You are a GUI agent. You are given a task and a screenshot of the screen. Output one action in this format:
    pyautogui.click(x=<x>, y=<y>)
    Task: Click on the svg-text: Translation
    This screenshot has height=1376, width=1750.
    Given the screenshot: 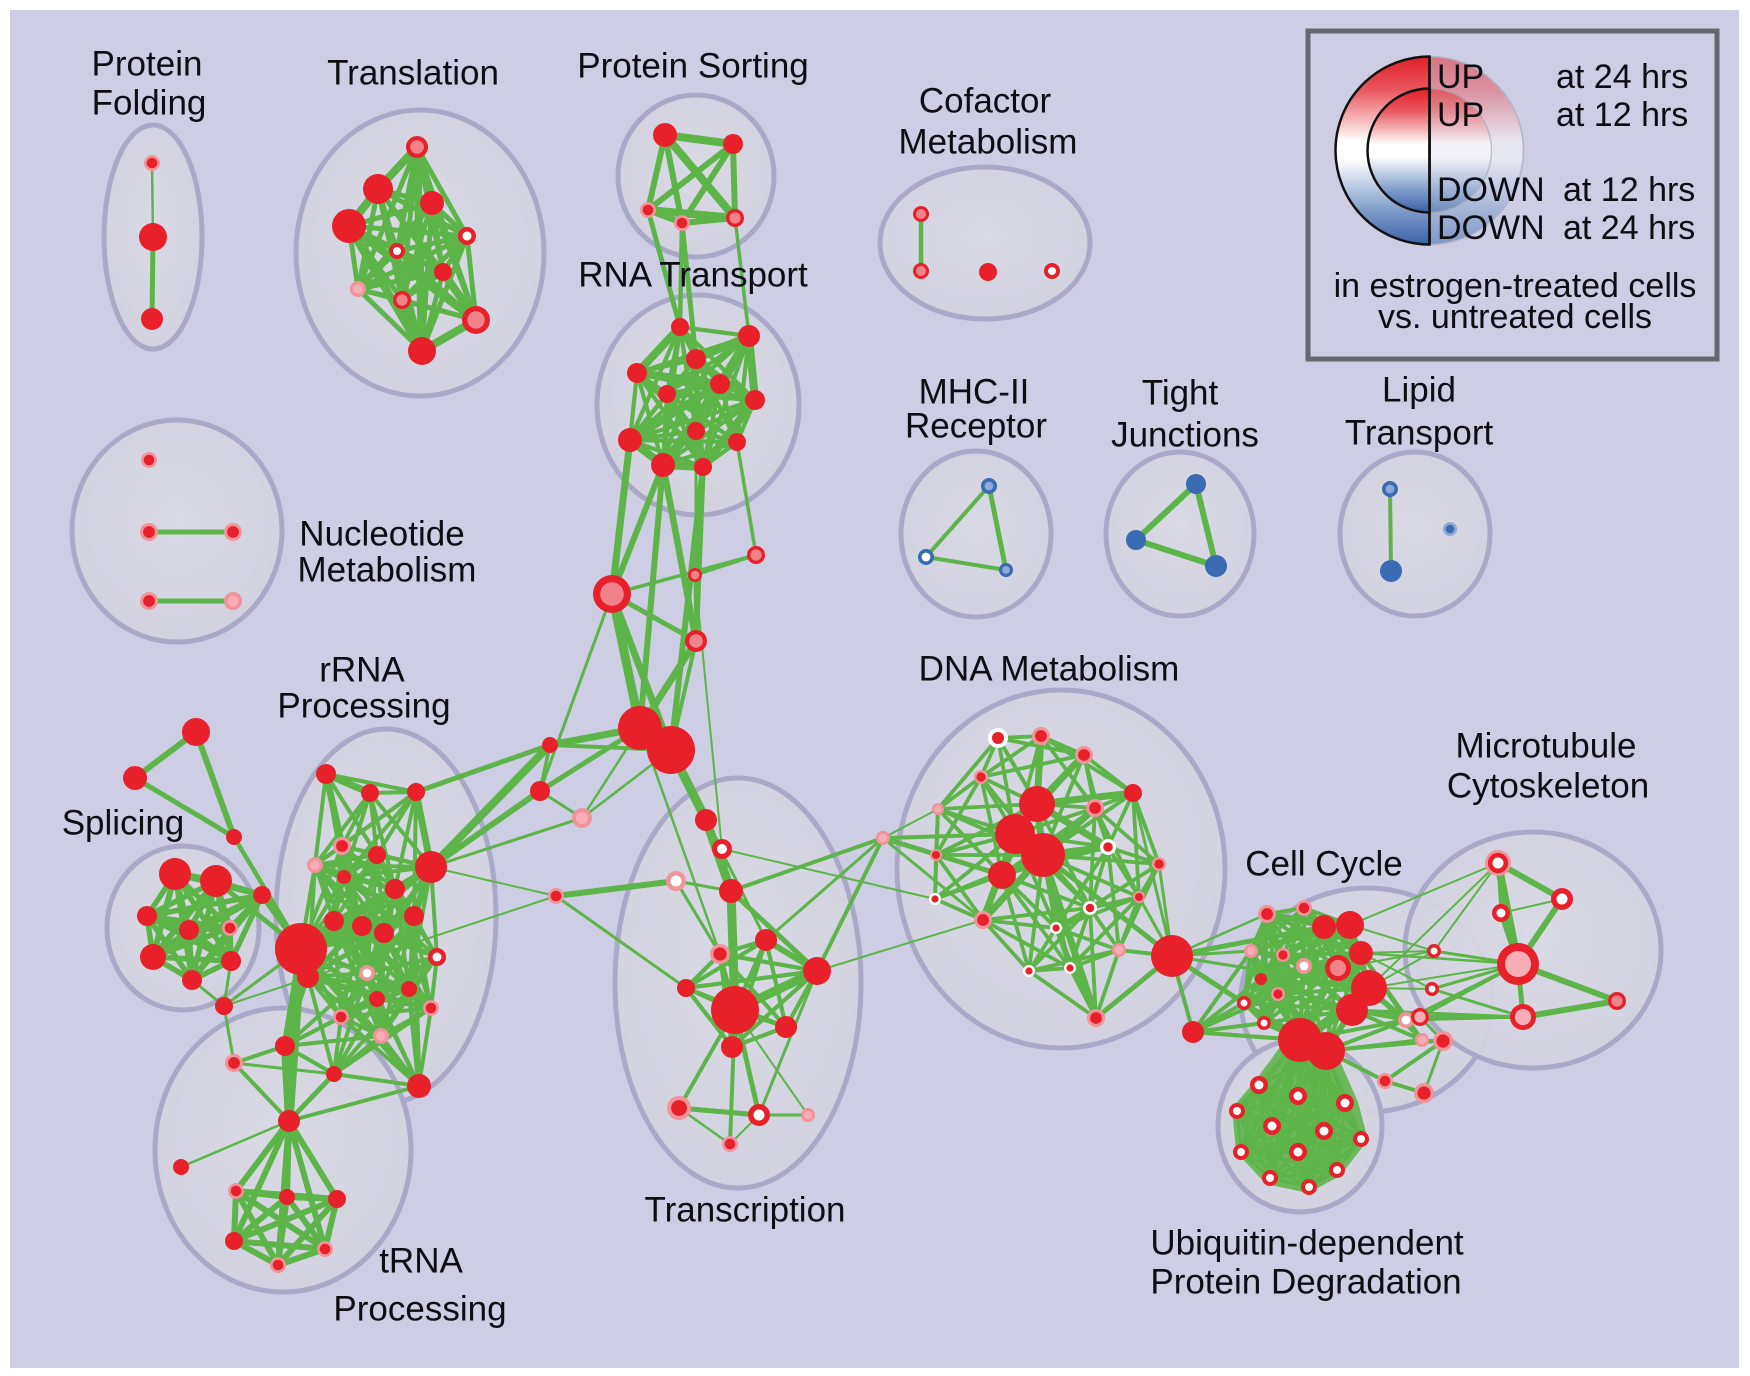 What is the action you would take?
    pyautogui.click(x=413, y=73)
    